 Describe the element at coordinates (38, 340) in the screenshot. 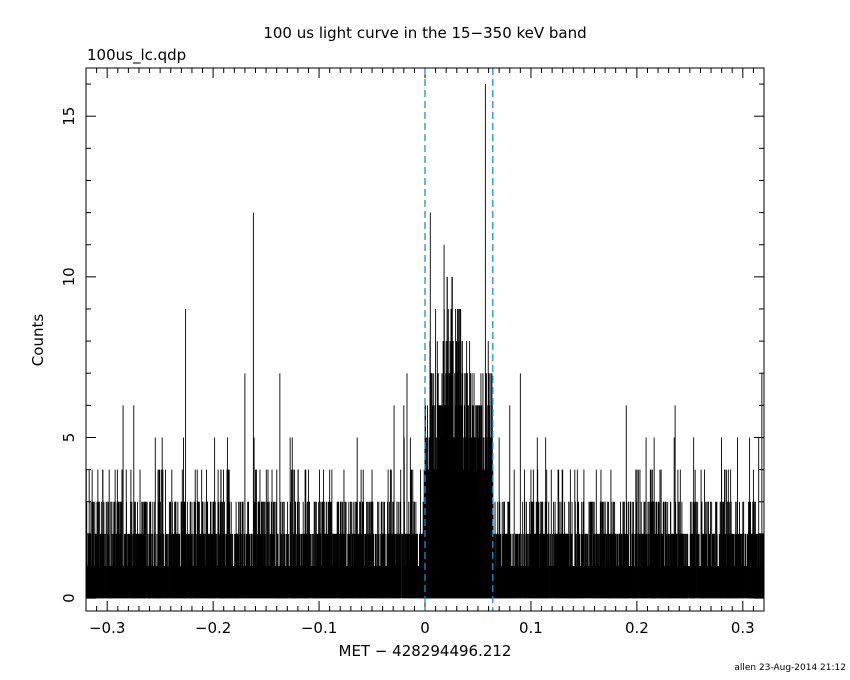

I see `y-axis-label: Counts` at that location.